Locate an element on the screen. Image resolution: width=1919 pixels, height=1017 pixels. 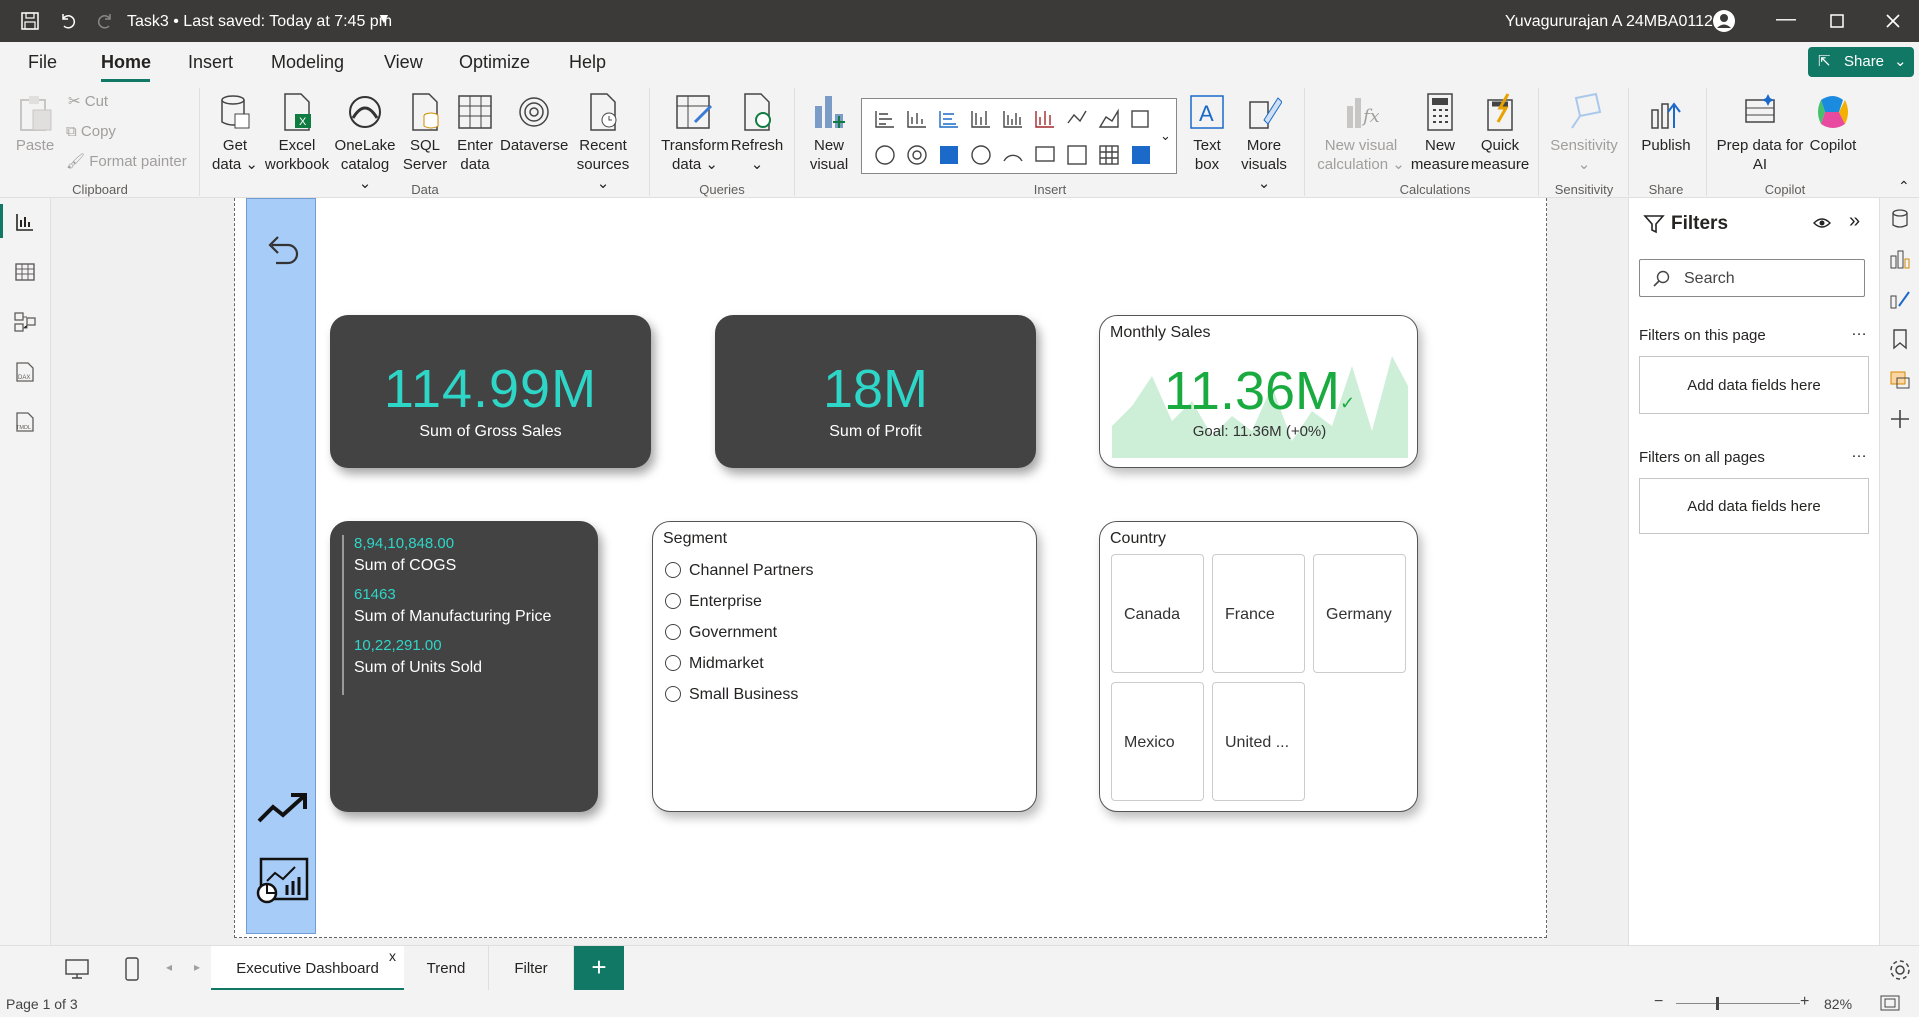
gallery-expand-icon: ⌄ is located at coordinates (1165, 135).